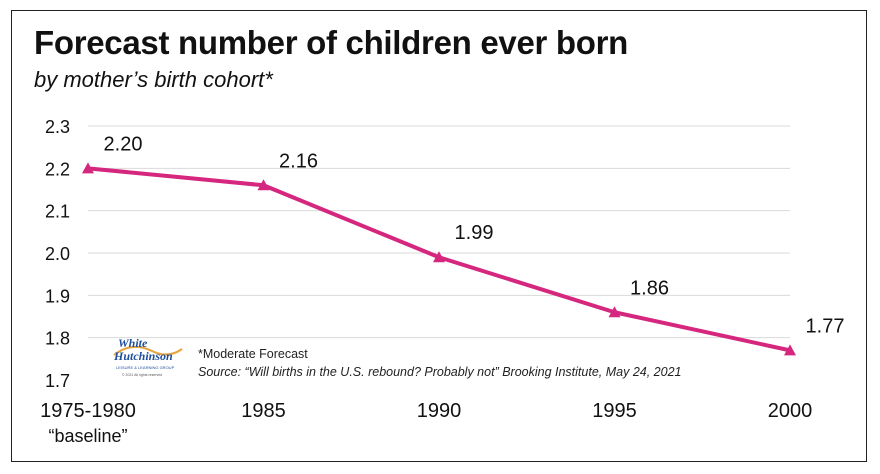 The width and height of the screenshot is (880, 474). What do you see at coordinates (57, 212) in the screenshot?
I see `y-tick-label: 2.1` at bounding box center [57, 212].